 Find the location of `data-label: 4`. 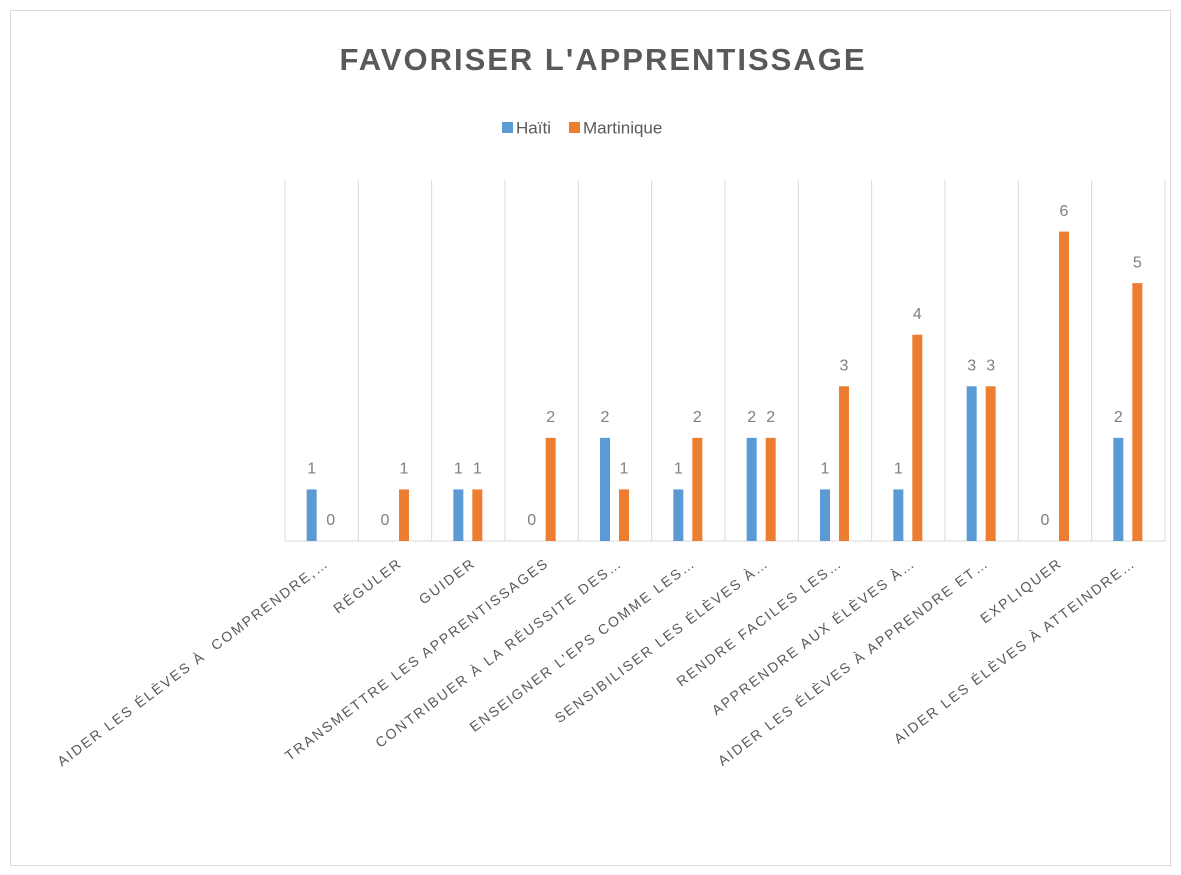

data-label: 4 is located at coordinates (917, 314).